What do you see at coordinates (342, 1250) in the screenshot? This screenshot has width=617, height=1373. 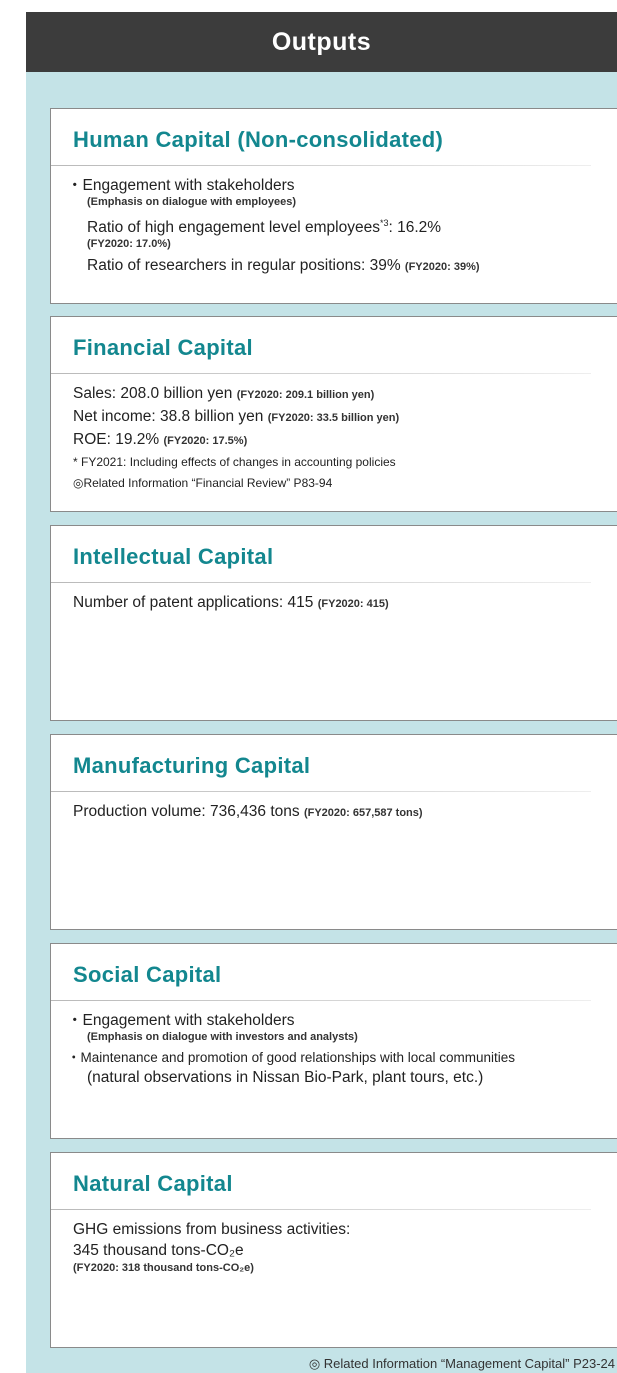 I see `text-line: 345 thousand tons-CO₂e` at bounding box center [342, 1250].